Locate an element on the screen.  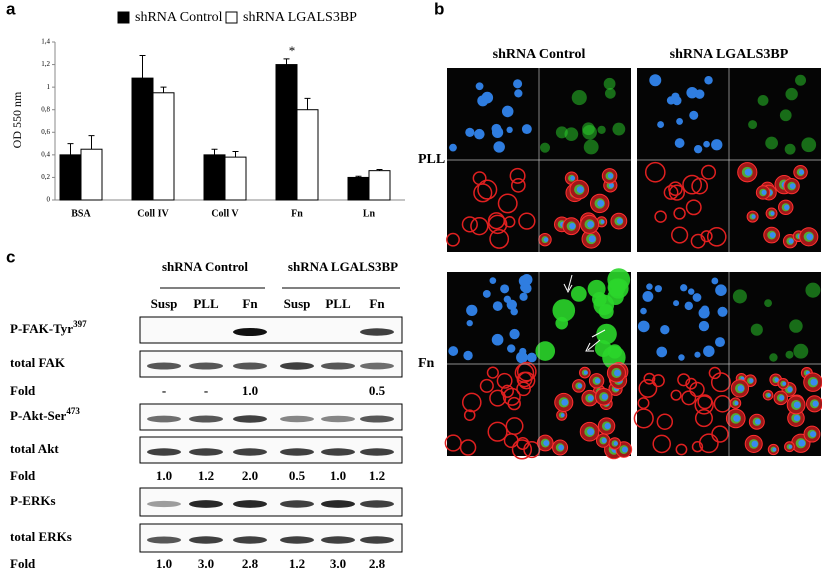
row-label: Fn is located at coordinates (426, 363).